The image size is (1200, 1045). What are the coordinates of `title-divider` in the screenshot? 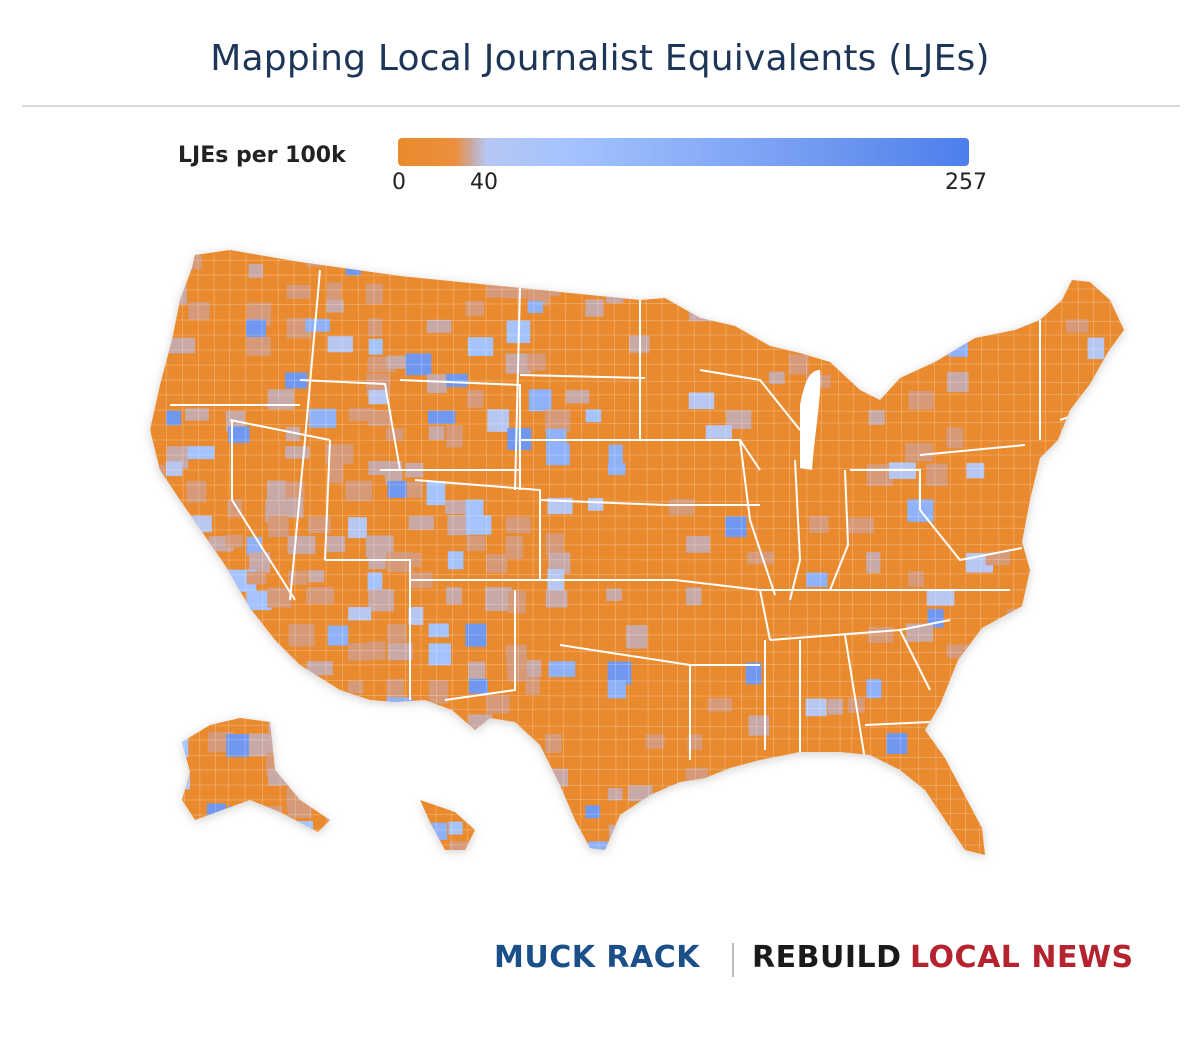 It's located at (601, 106).